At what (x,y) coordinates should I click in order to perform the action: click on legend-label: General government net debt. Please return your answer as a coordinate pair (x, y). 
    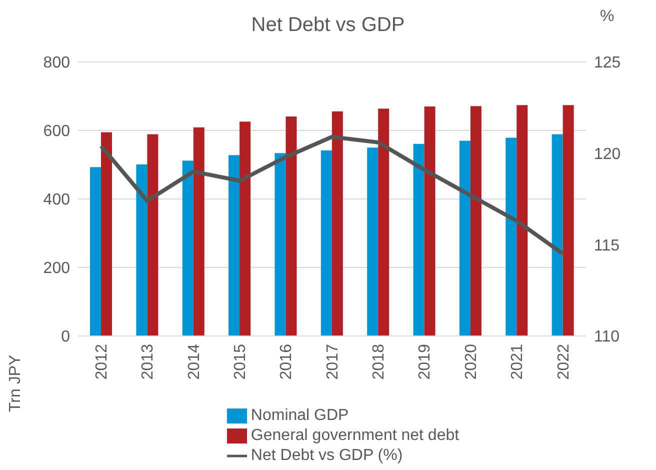
    Looking at the image, I should click on (355, 435).